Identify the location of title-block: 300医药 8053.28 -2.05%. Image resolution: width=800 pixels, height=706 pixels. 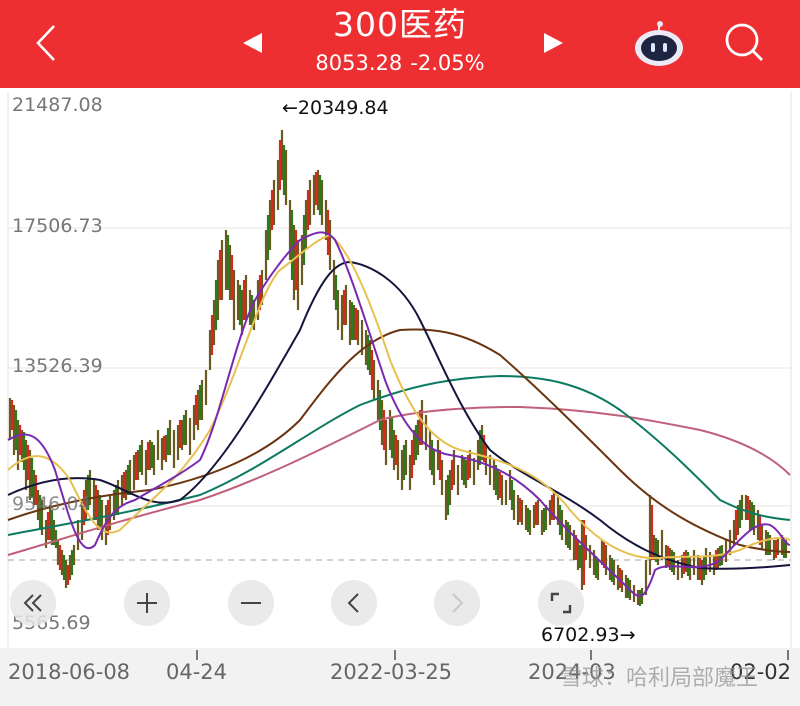
(400, 42).